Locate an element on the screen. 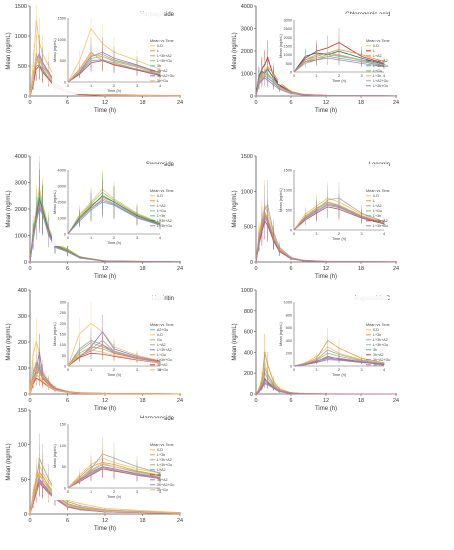 This screenshot has height=550, width=454. x-tick-label: 6 is located at coordinates (67, 521).